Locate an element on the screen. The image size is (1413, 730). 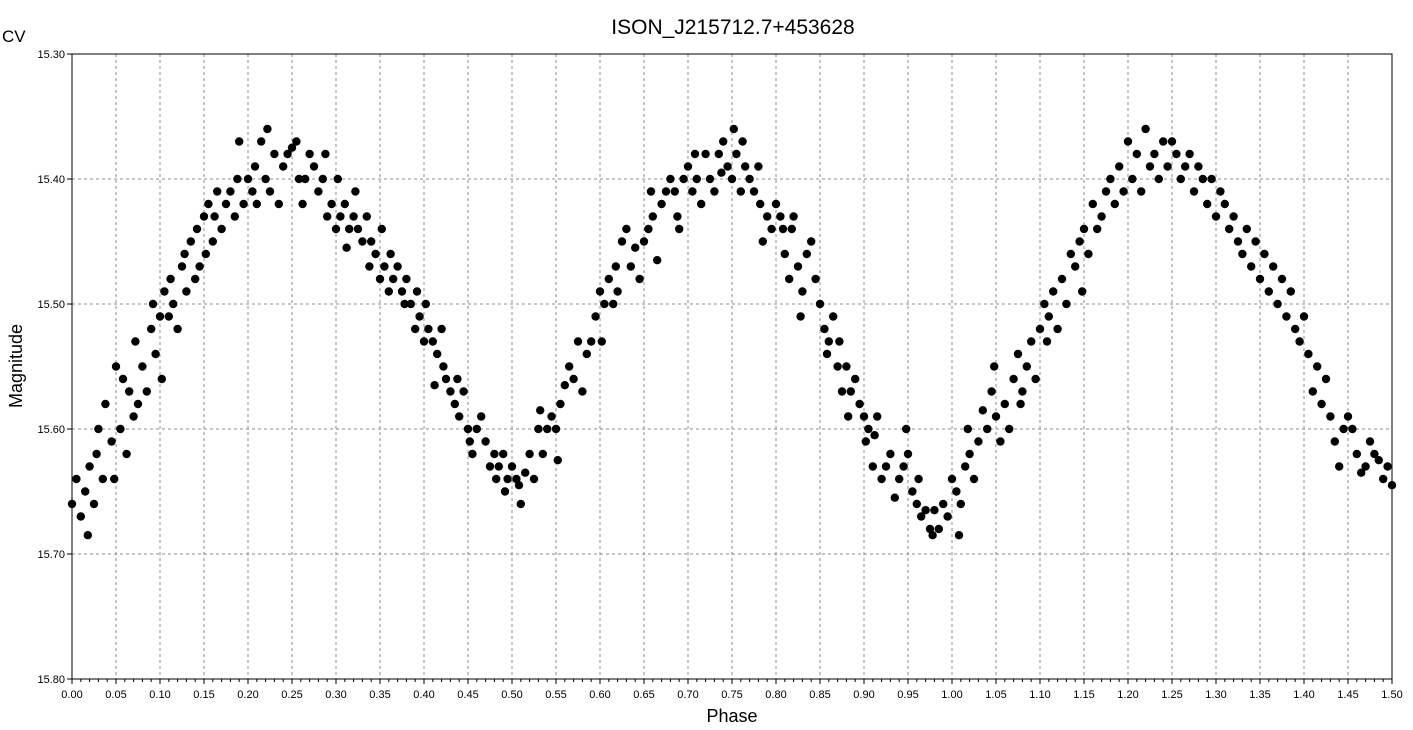
x-tick-label: 1.50 is located at coordinates (1391, 695).